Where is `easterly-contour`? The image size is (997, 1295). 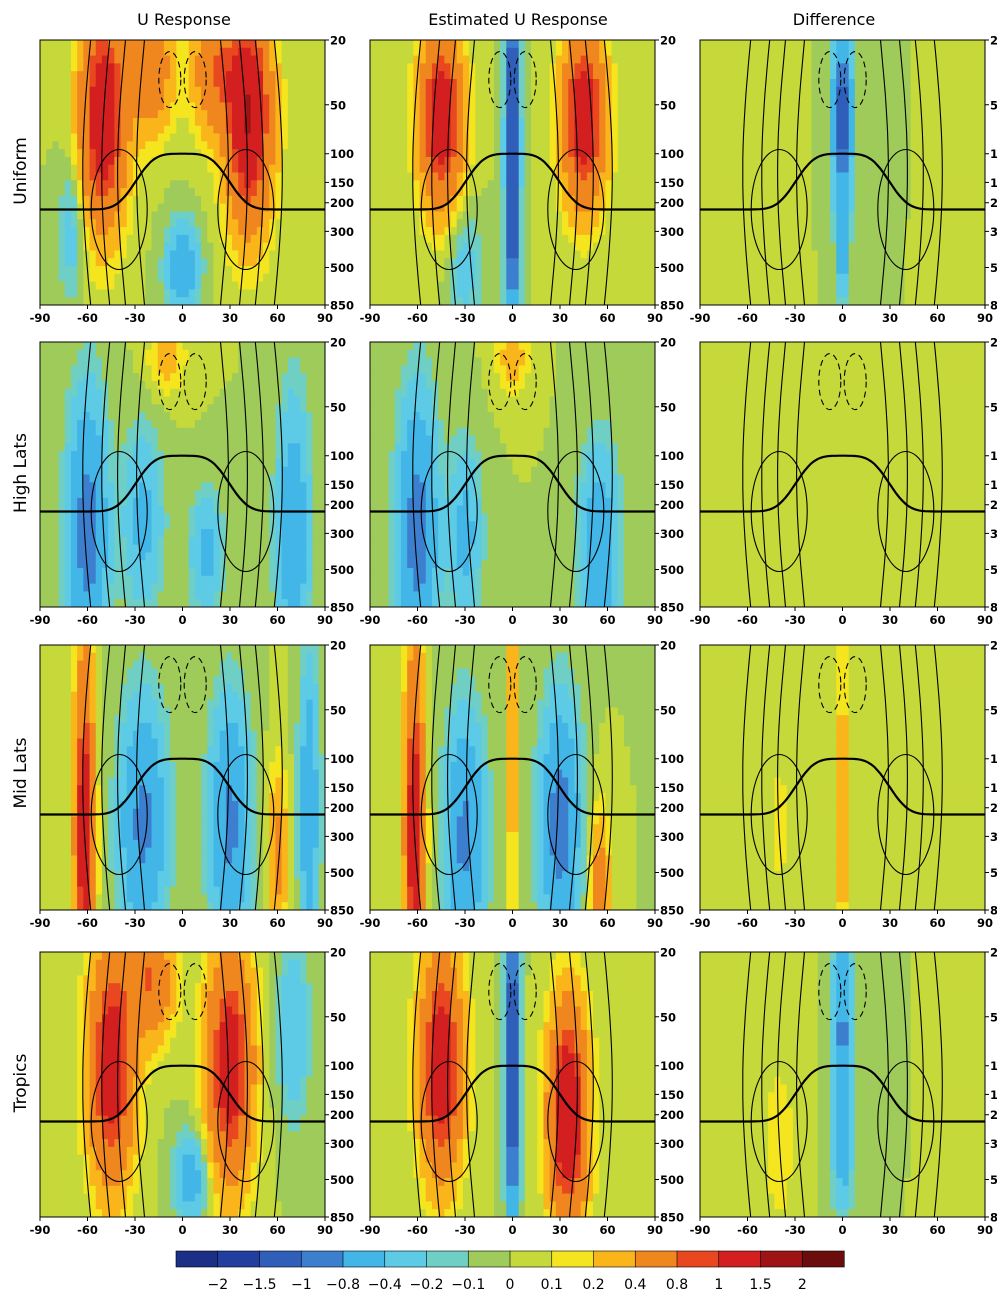
easterly-contour is located at coordinates (170, 80).